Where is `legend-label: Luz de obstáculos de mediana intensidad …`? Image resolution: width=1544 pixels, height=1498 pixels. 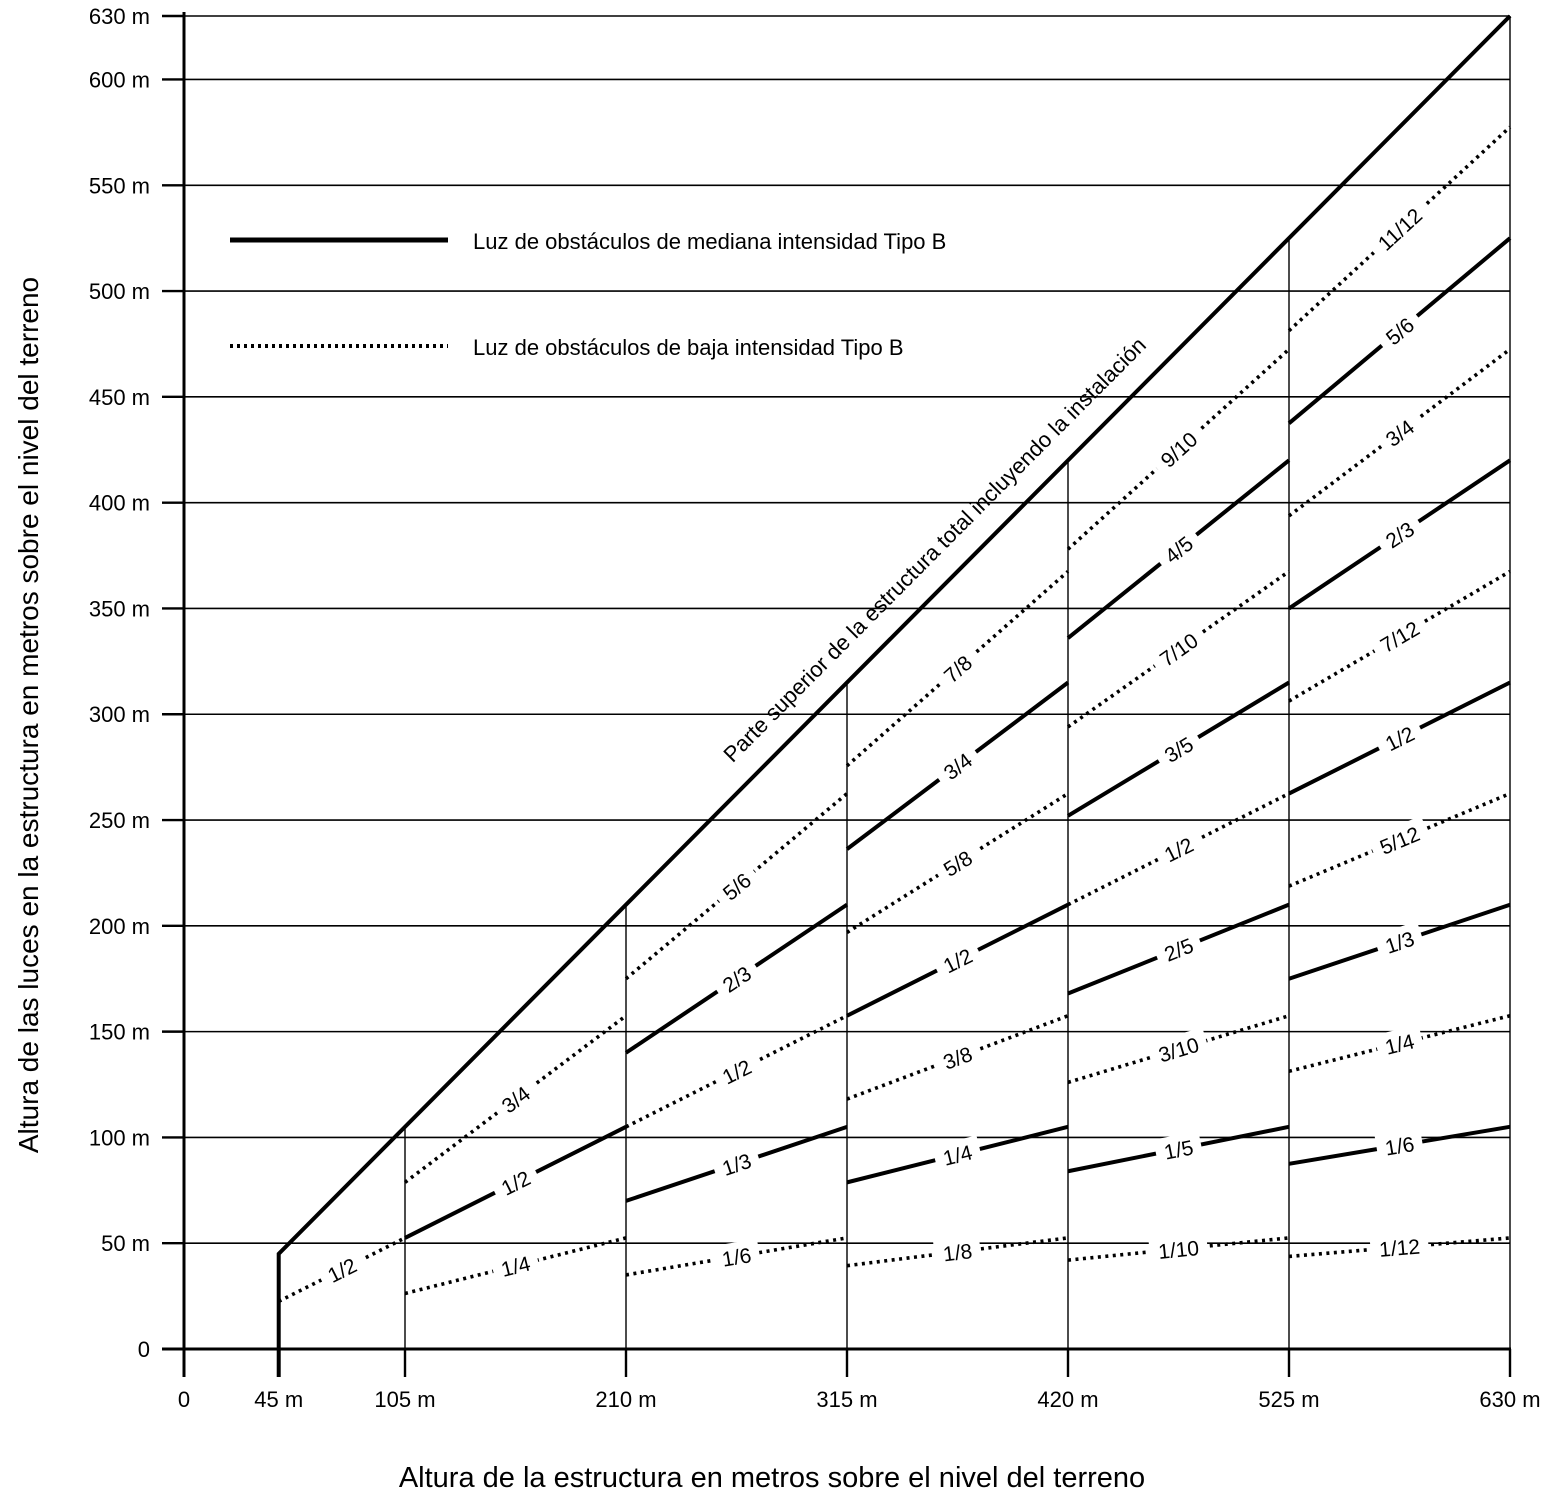
legend-label: Luz de obstáculos de mediana intensidad … is located at coordinates (709, 241).